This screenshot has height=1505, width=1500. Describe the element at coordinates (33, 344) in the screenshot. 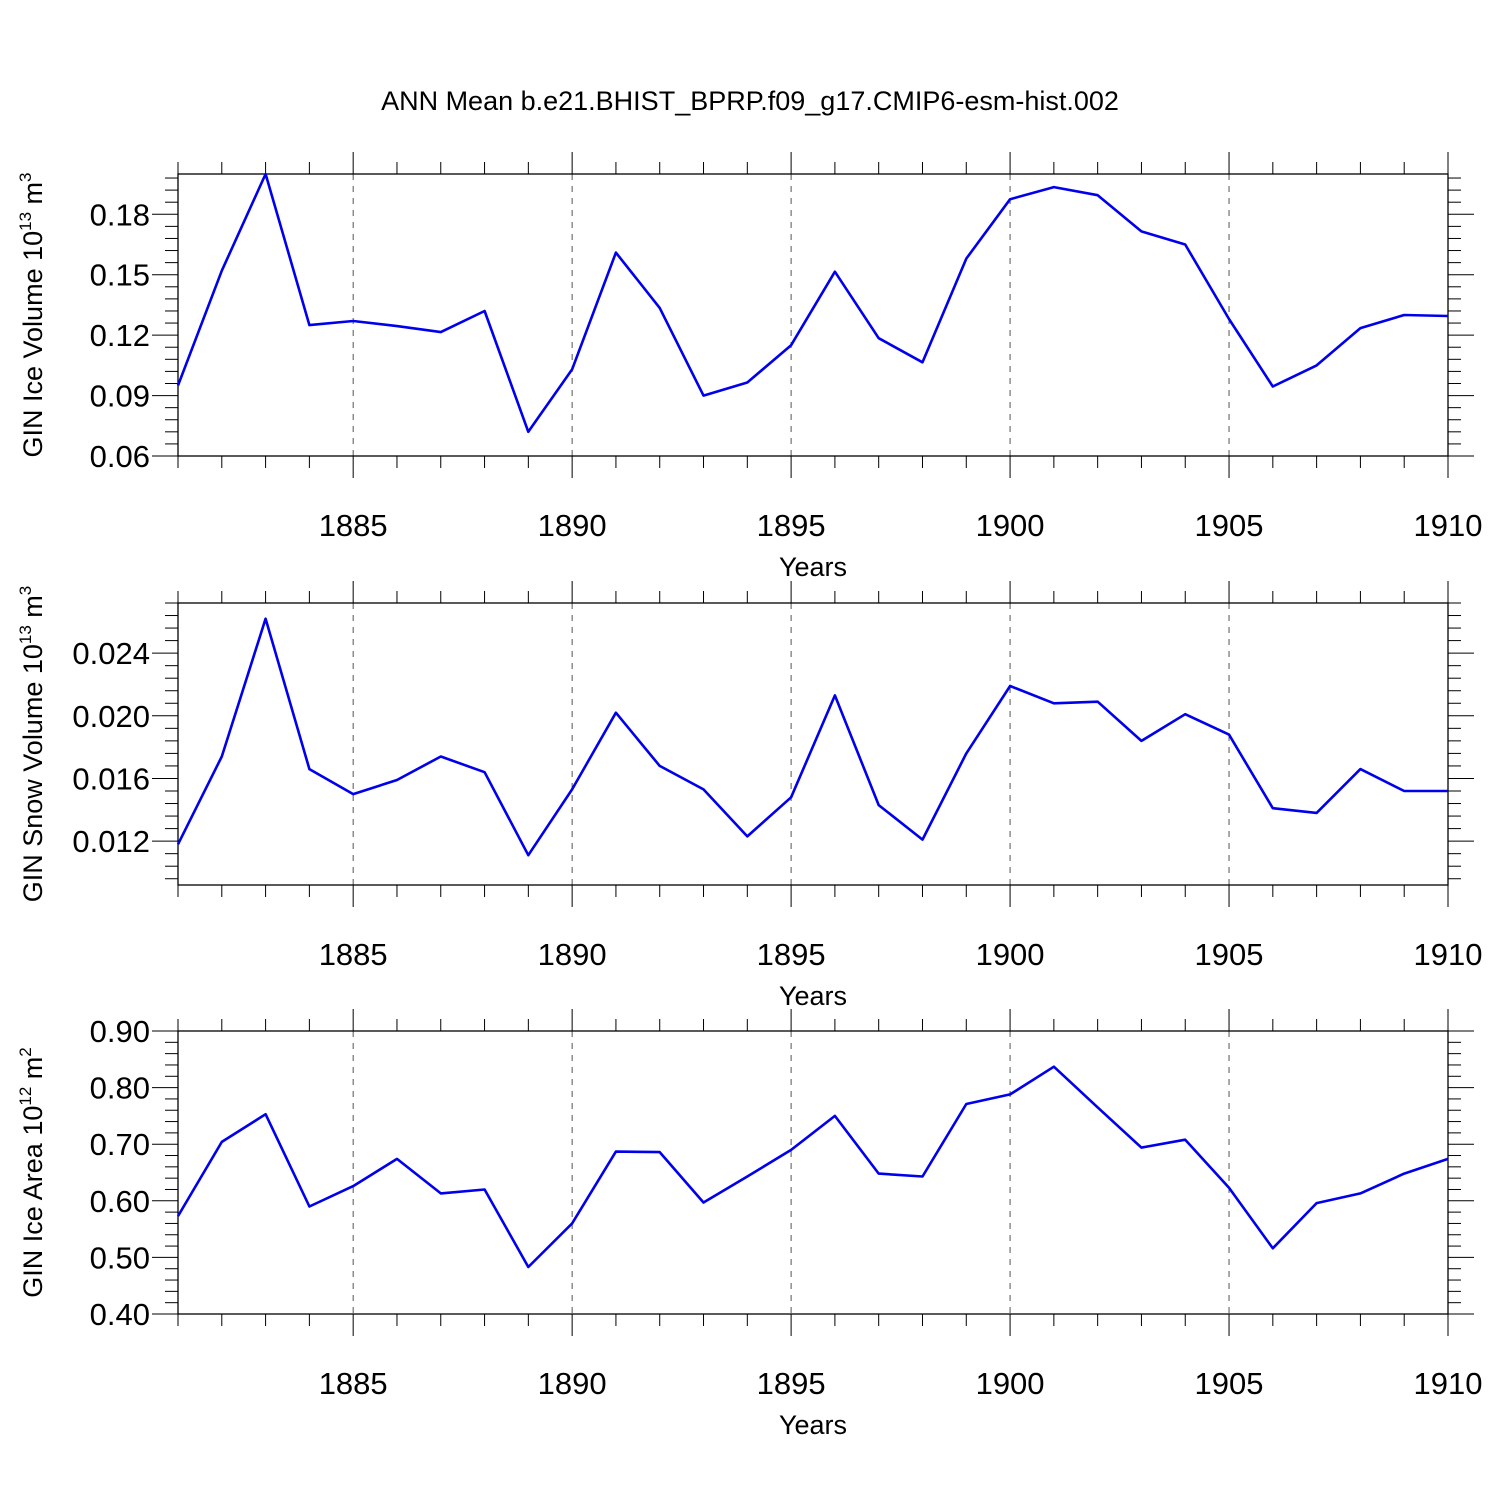

I see `y-axis-label-part: GIN Ice Volume 10` at that location.